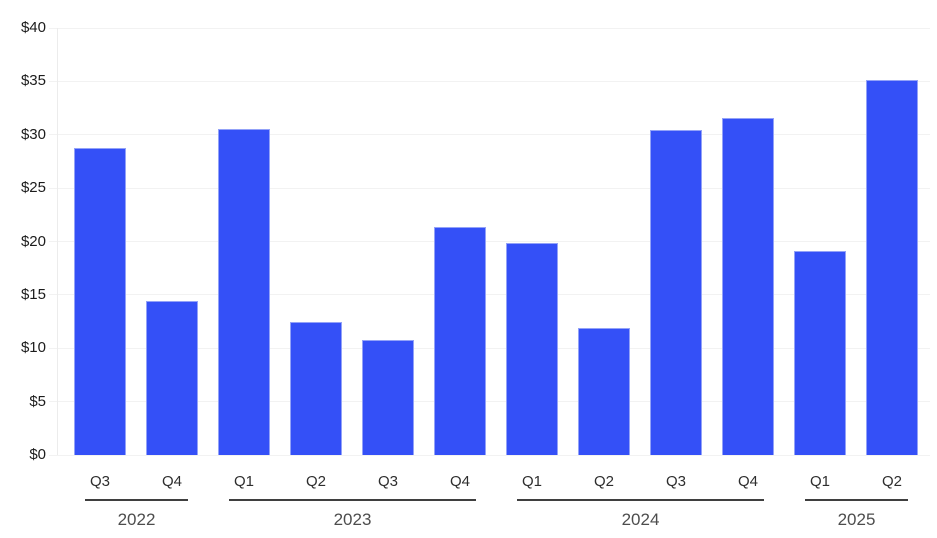 This screenshot has height=538, width=937. Describe the element at coordinates (33, 241) in the screenshot. I see `y-tick-label-20: $20` at that location.